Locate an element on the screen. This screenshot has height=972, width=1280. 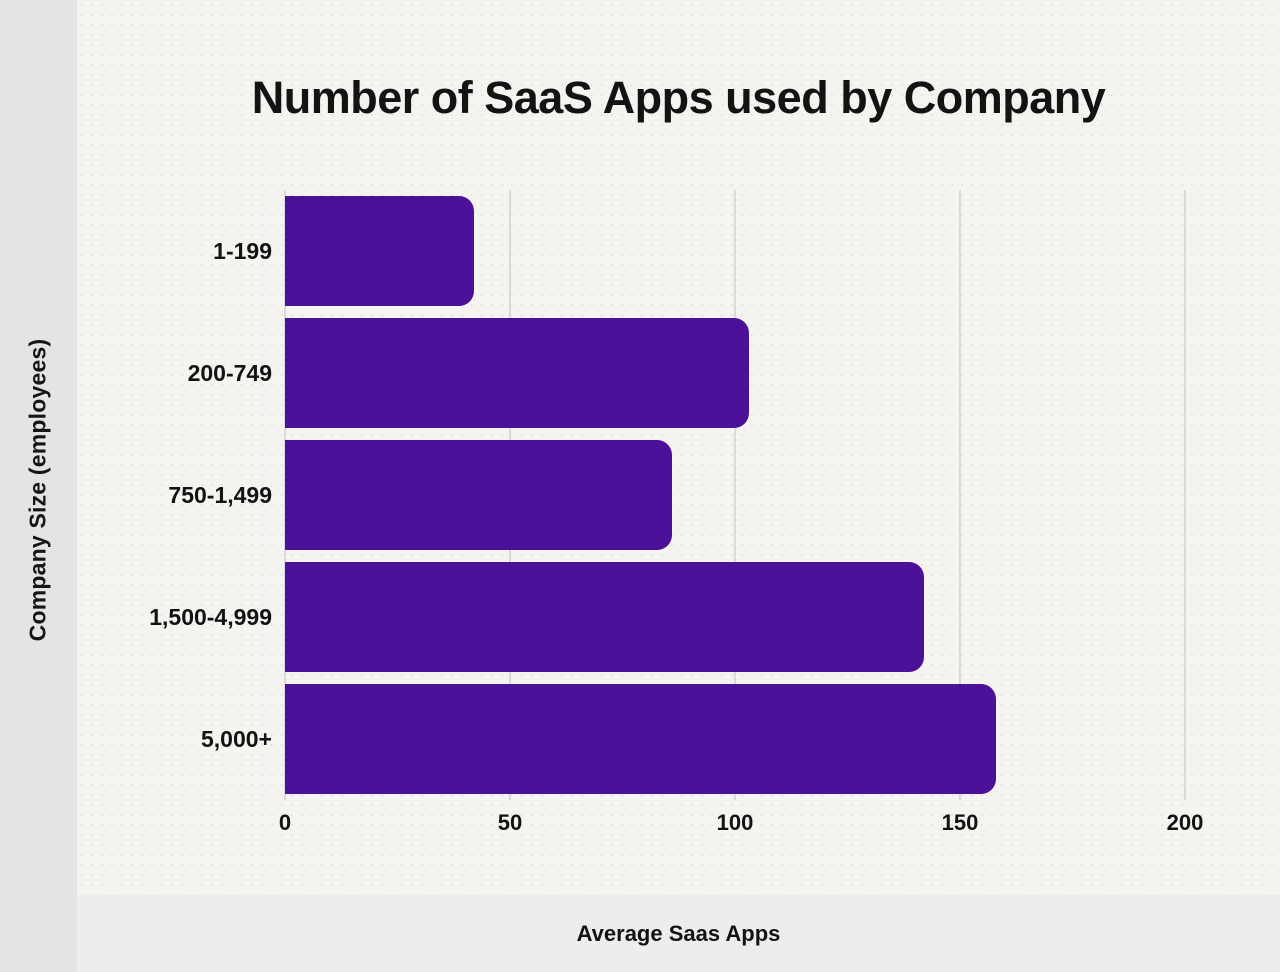
chart-title: Number of SaaS Apps used by Company is located at coordinates (678, 97).